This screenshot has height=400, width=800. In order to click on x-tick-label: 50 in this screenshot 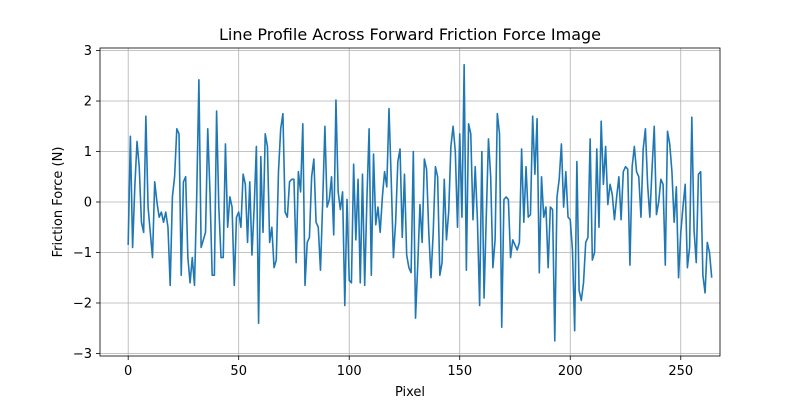, I will do `click(238, 371)`.